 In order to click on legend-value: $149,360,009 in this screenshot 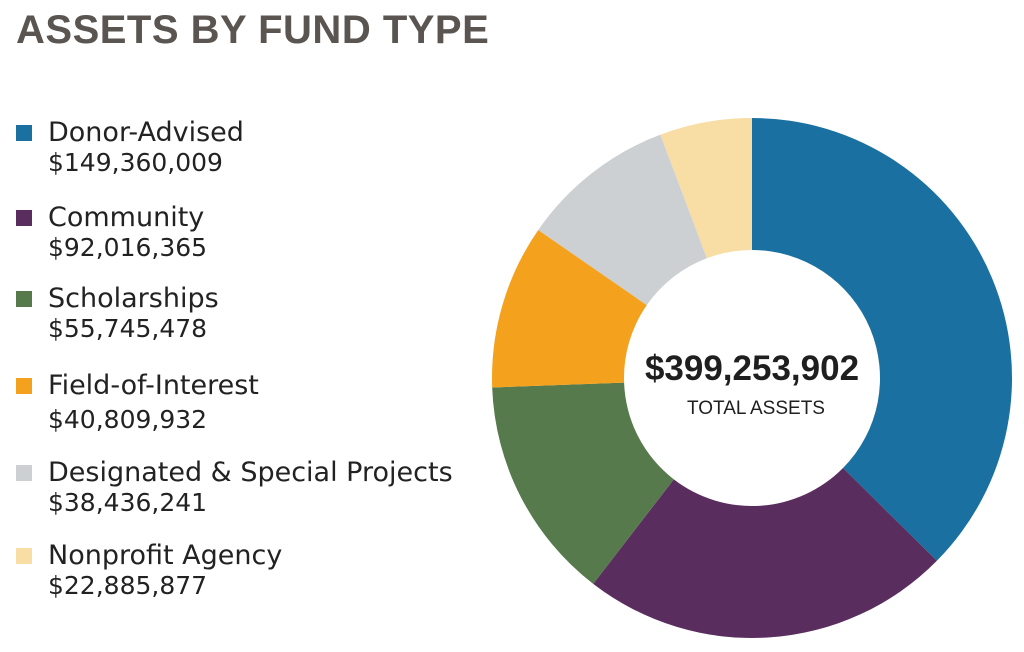, I will do `click(135, 162)`.